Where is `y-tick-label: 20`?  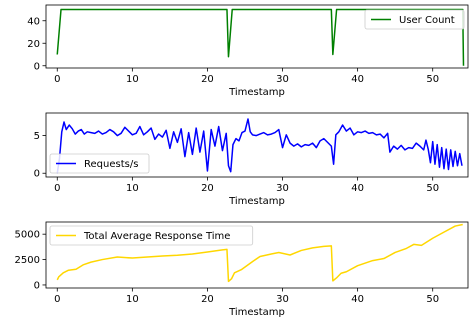 y-tick-label: 20 is located at coordinates (33, 44).